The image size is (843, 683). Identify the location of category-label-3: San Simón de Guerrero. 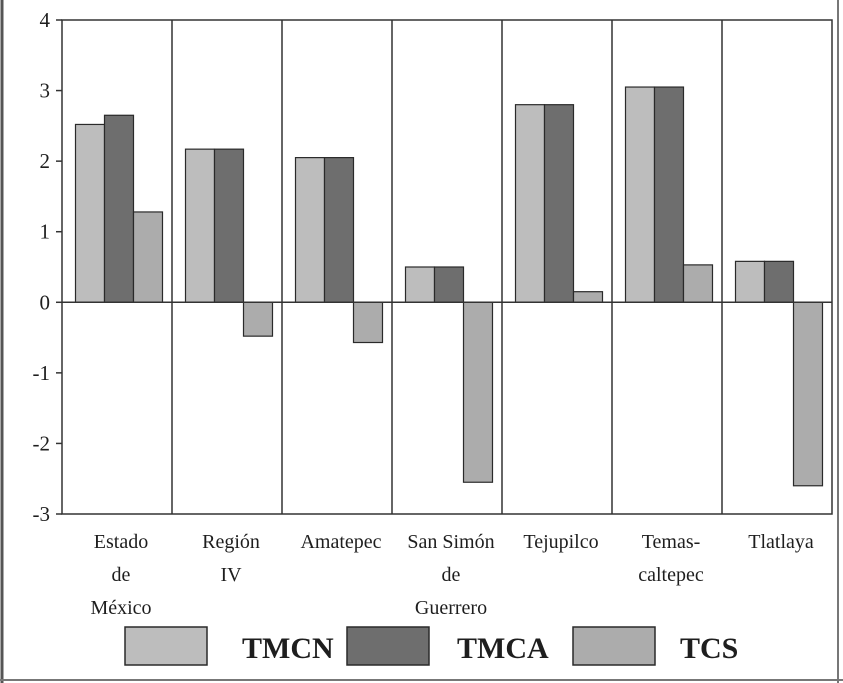
(450, 575).